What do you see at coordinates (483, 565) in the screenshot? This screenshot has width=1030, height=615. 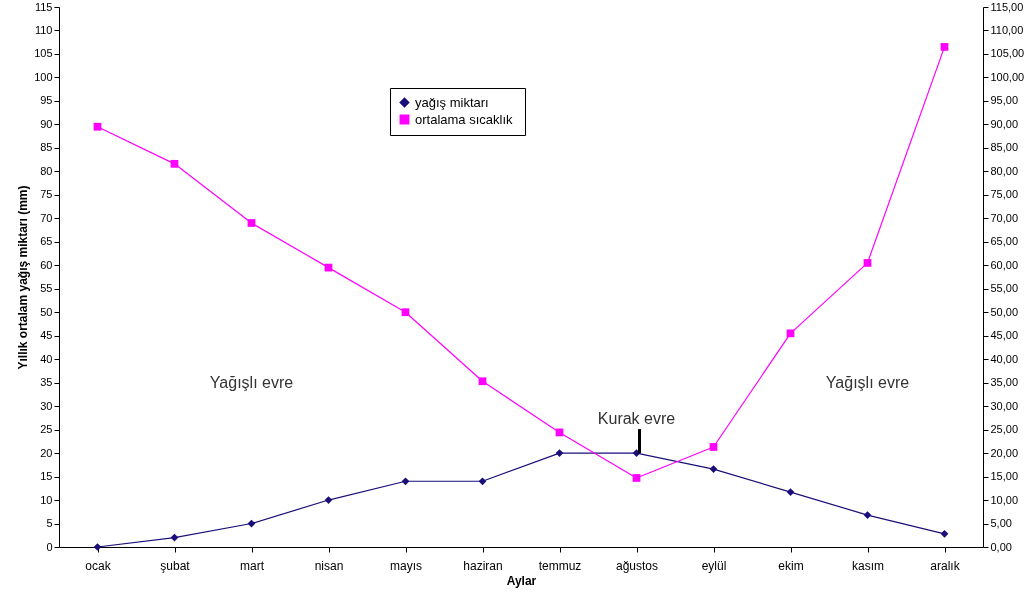 I see `x-tick-label: haziran` at bounding box center [483, 565].